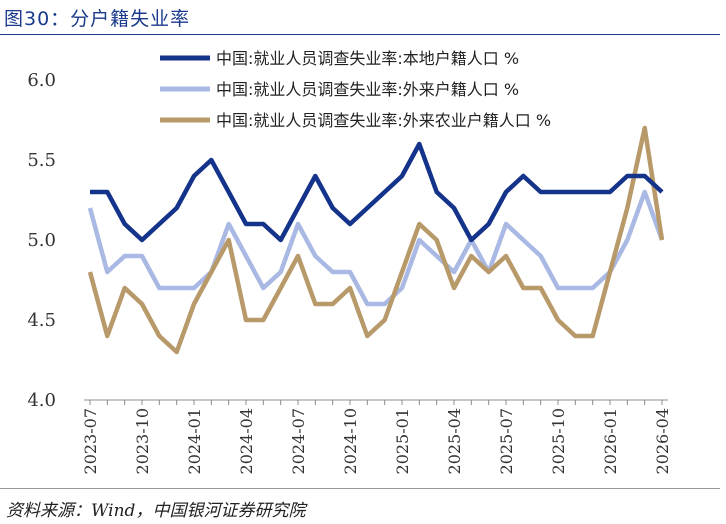  I want to click on legend-label-0: 中国:就业人员调查失业率:本地户籍人口 %, so click(367, 58).